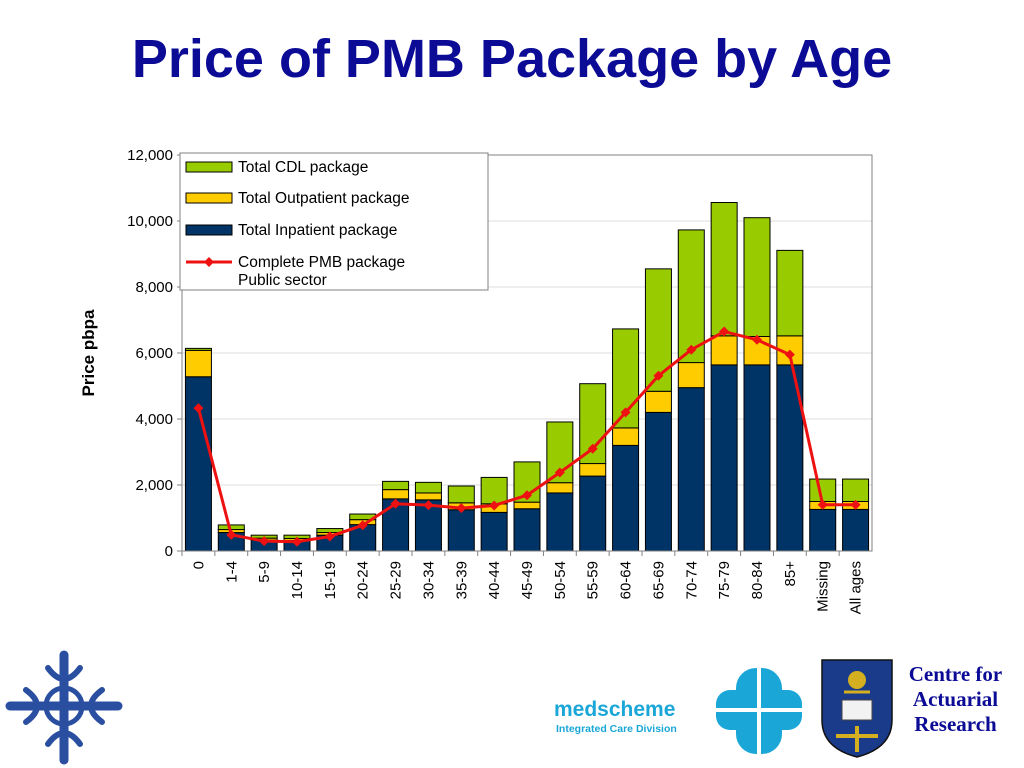 The image size is (1024, 768). I want to click on x-tick-label: 60-64, so click(626, 580).